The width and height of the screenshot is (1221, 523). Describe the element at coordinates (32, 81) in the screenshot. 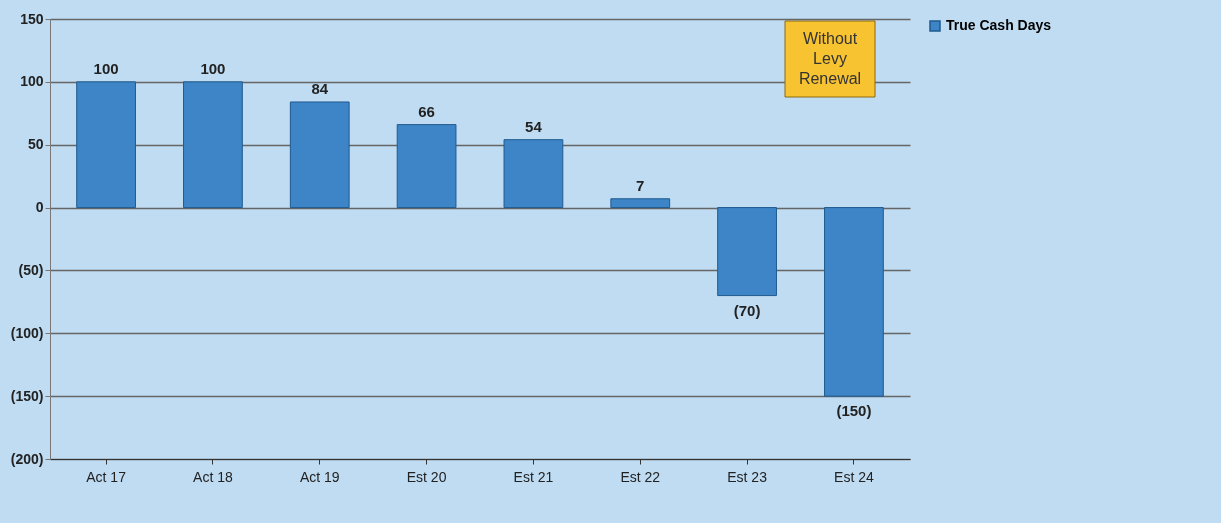

I see `y-tick-label: 100` at that location.